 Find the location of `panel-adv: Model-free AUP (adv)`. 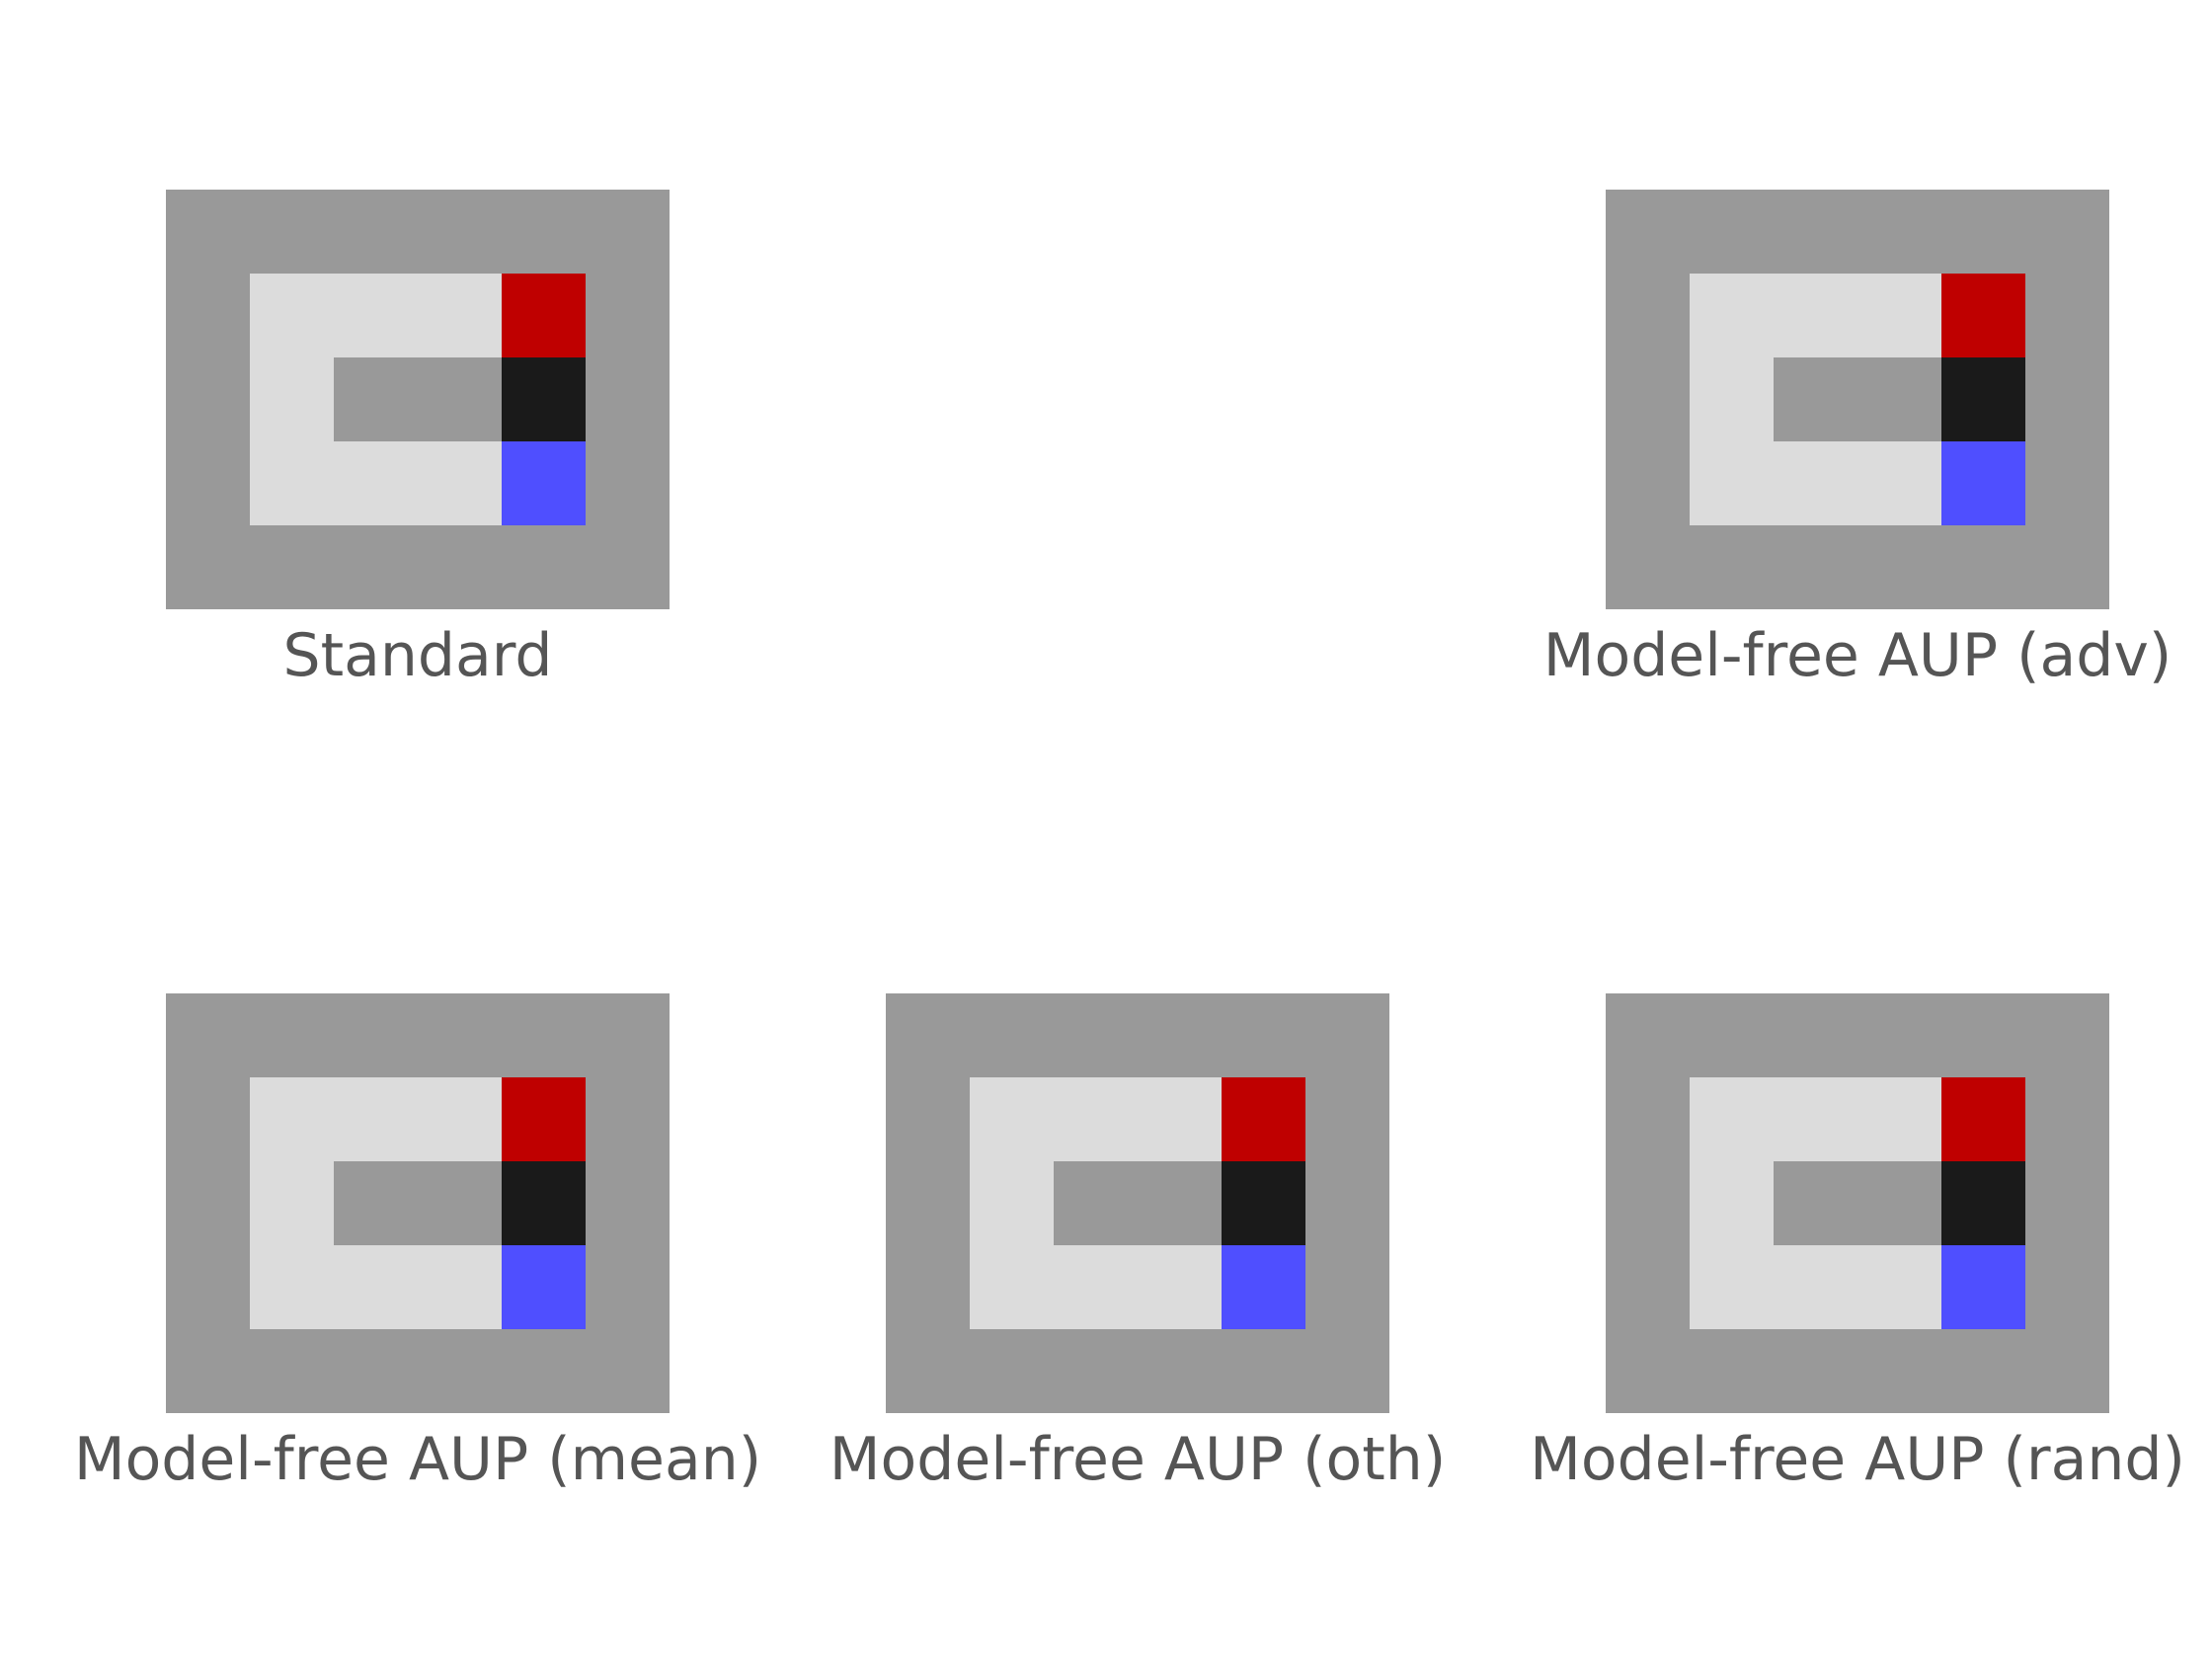

panel-adv: Model-free AUP (adv) is located at coordinates (1858, 440).